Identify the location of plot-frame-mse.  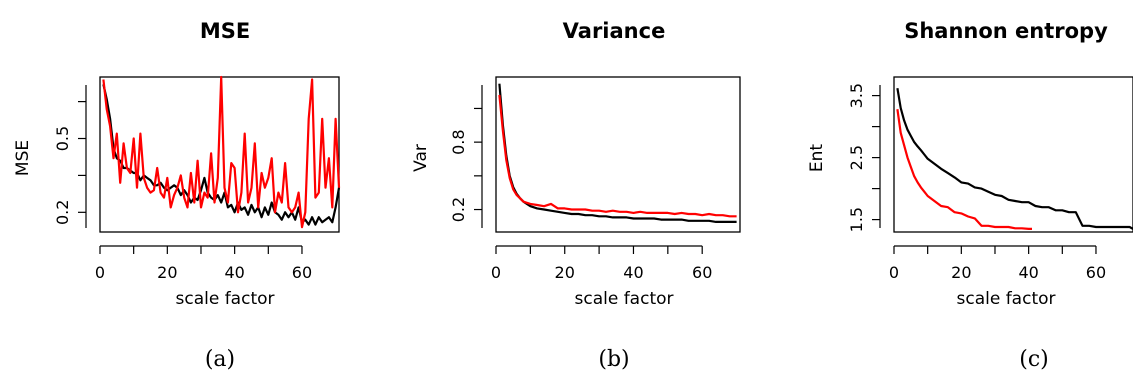
(219, 154).